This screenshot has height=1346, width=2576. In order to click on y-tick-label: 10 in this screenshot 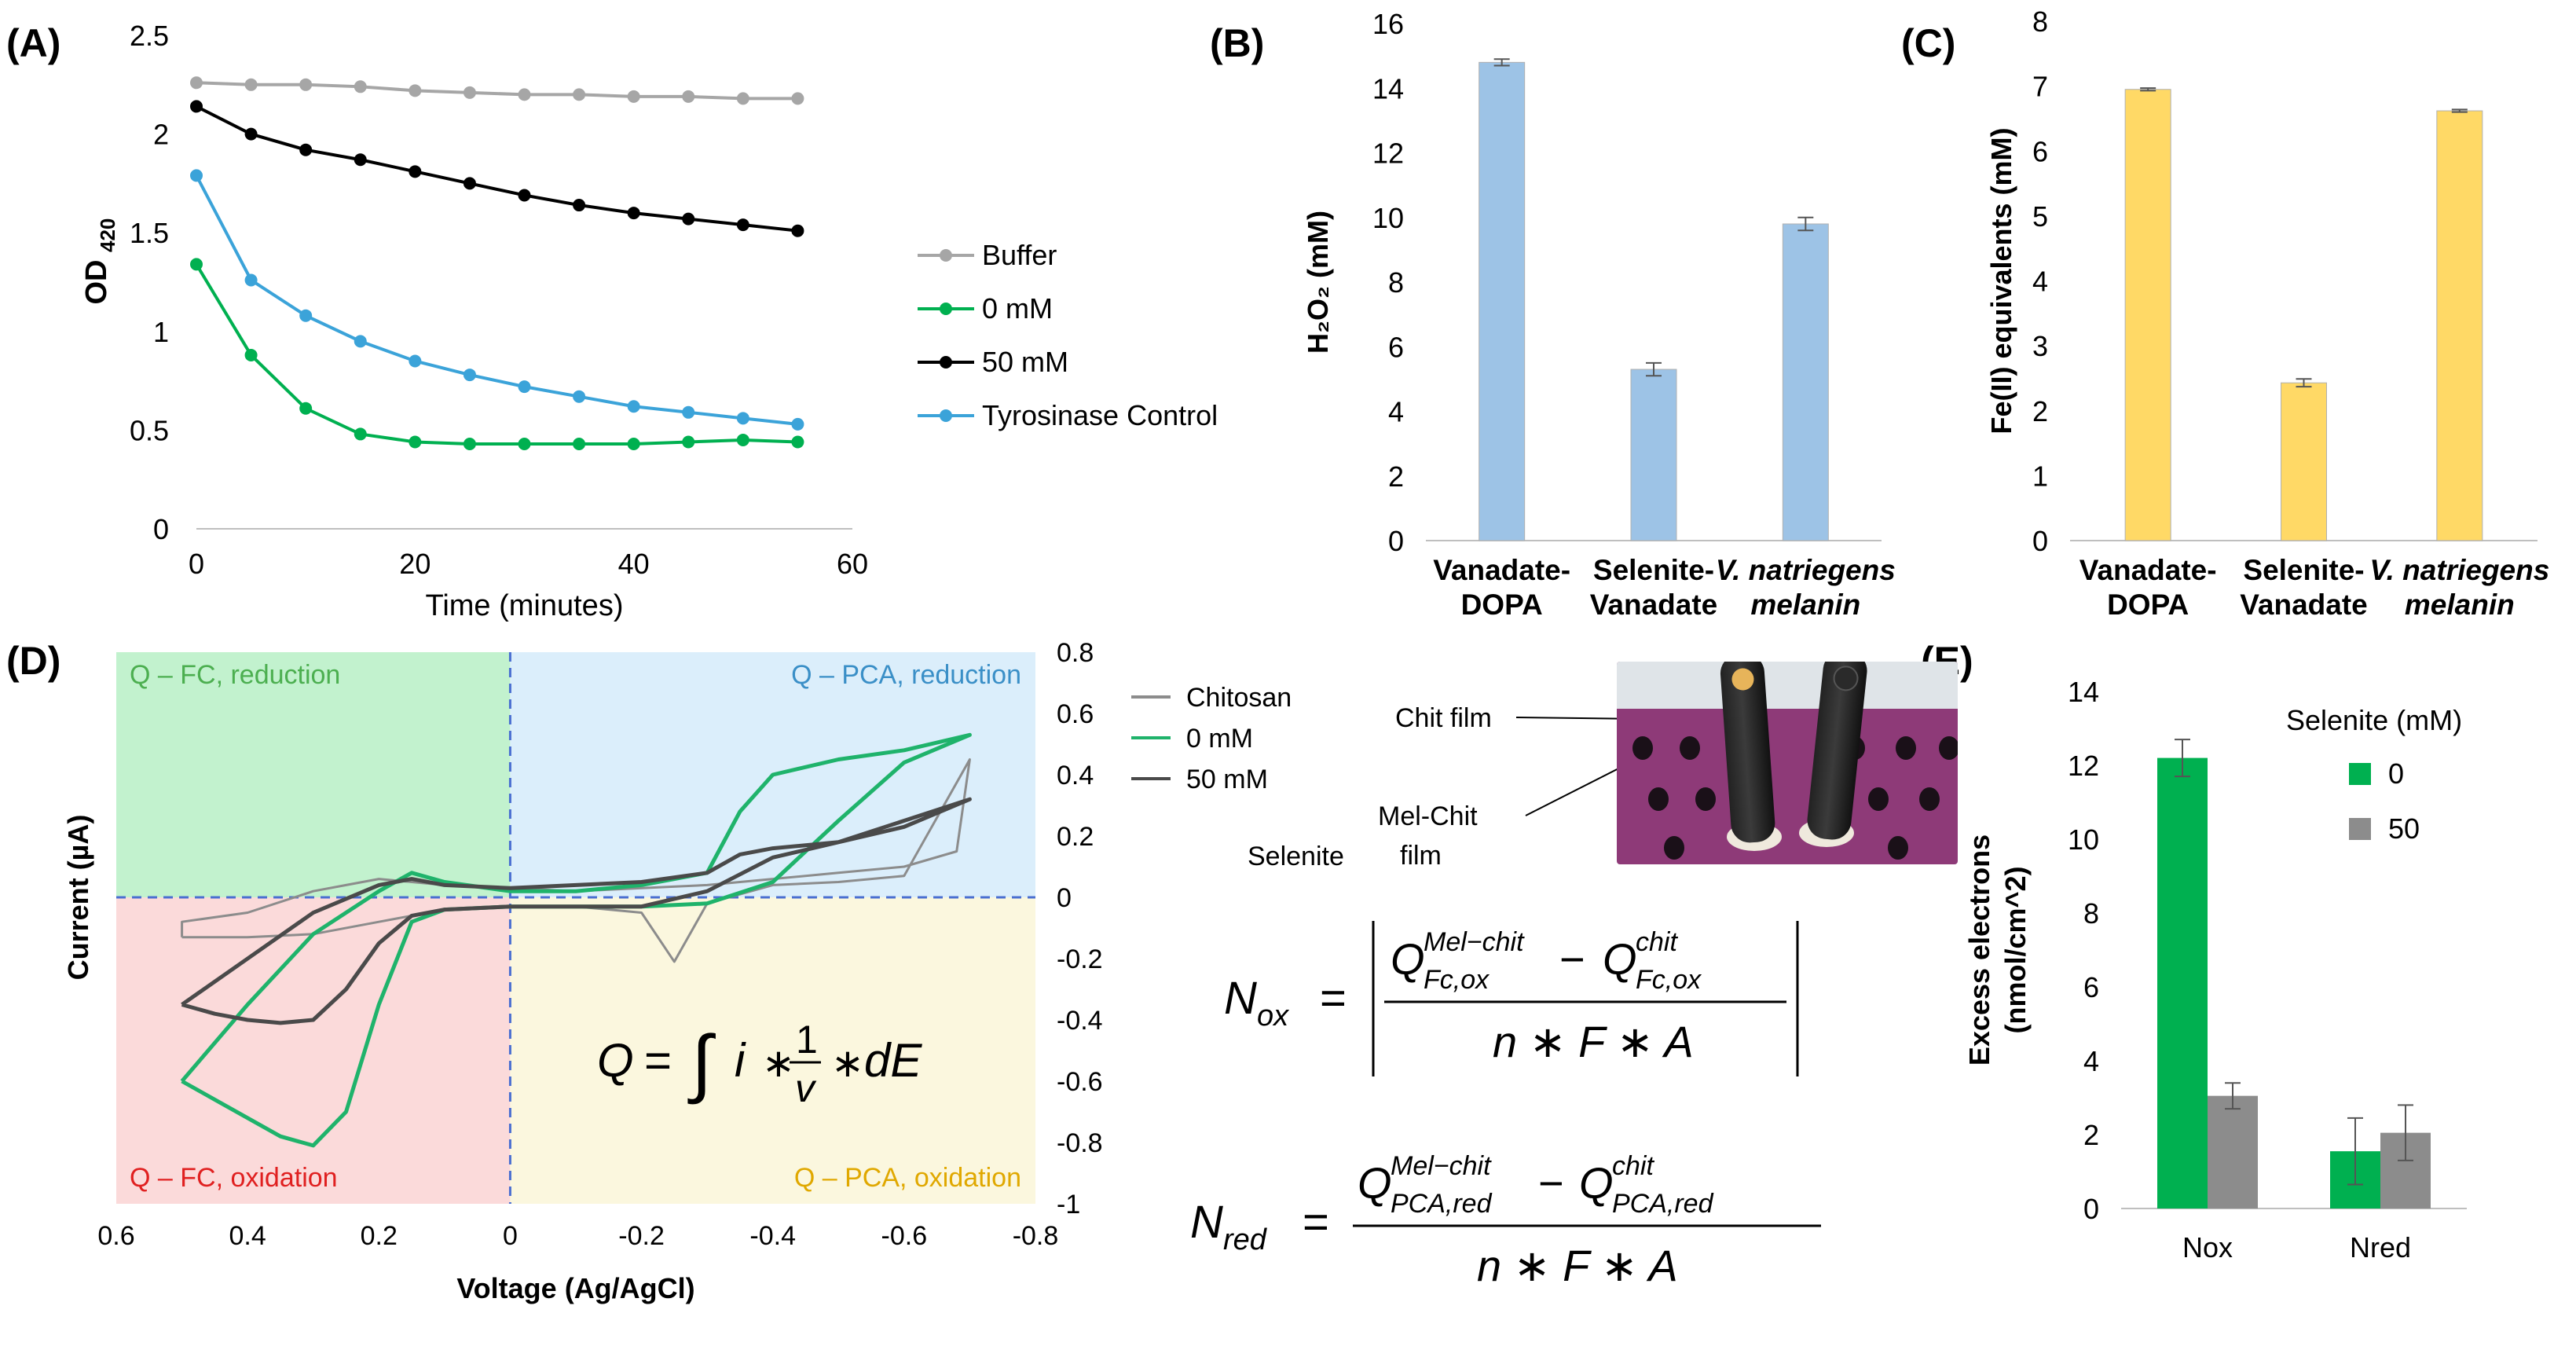, I will do `click(1388, 218)`.